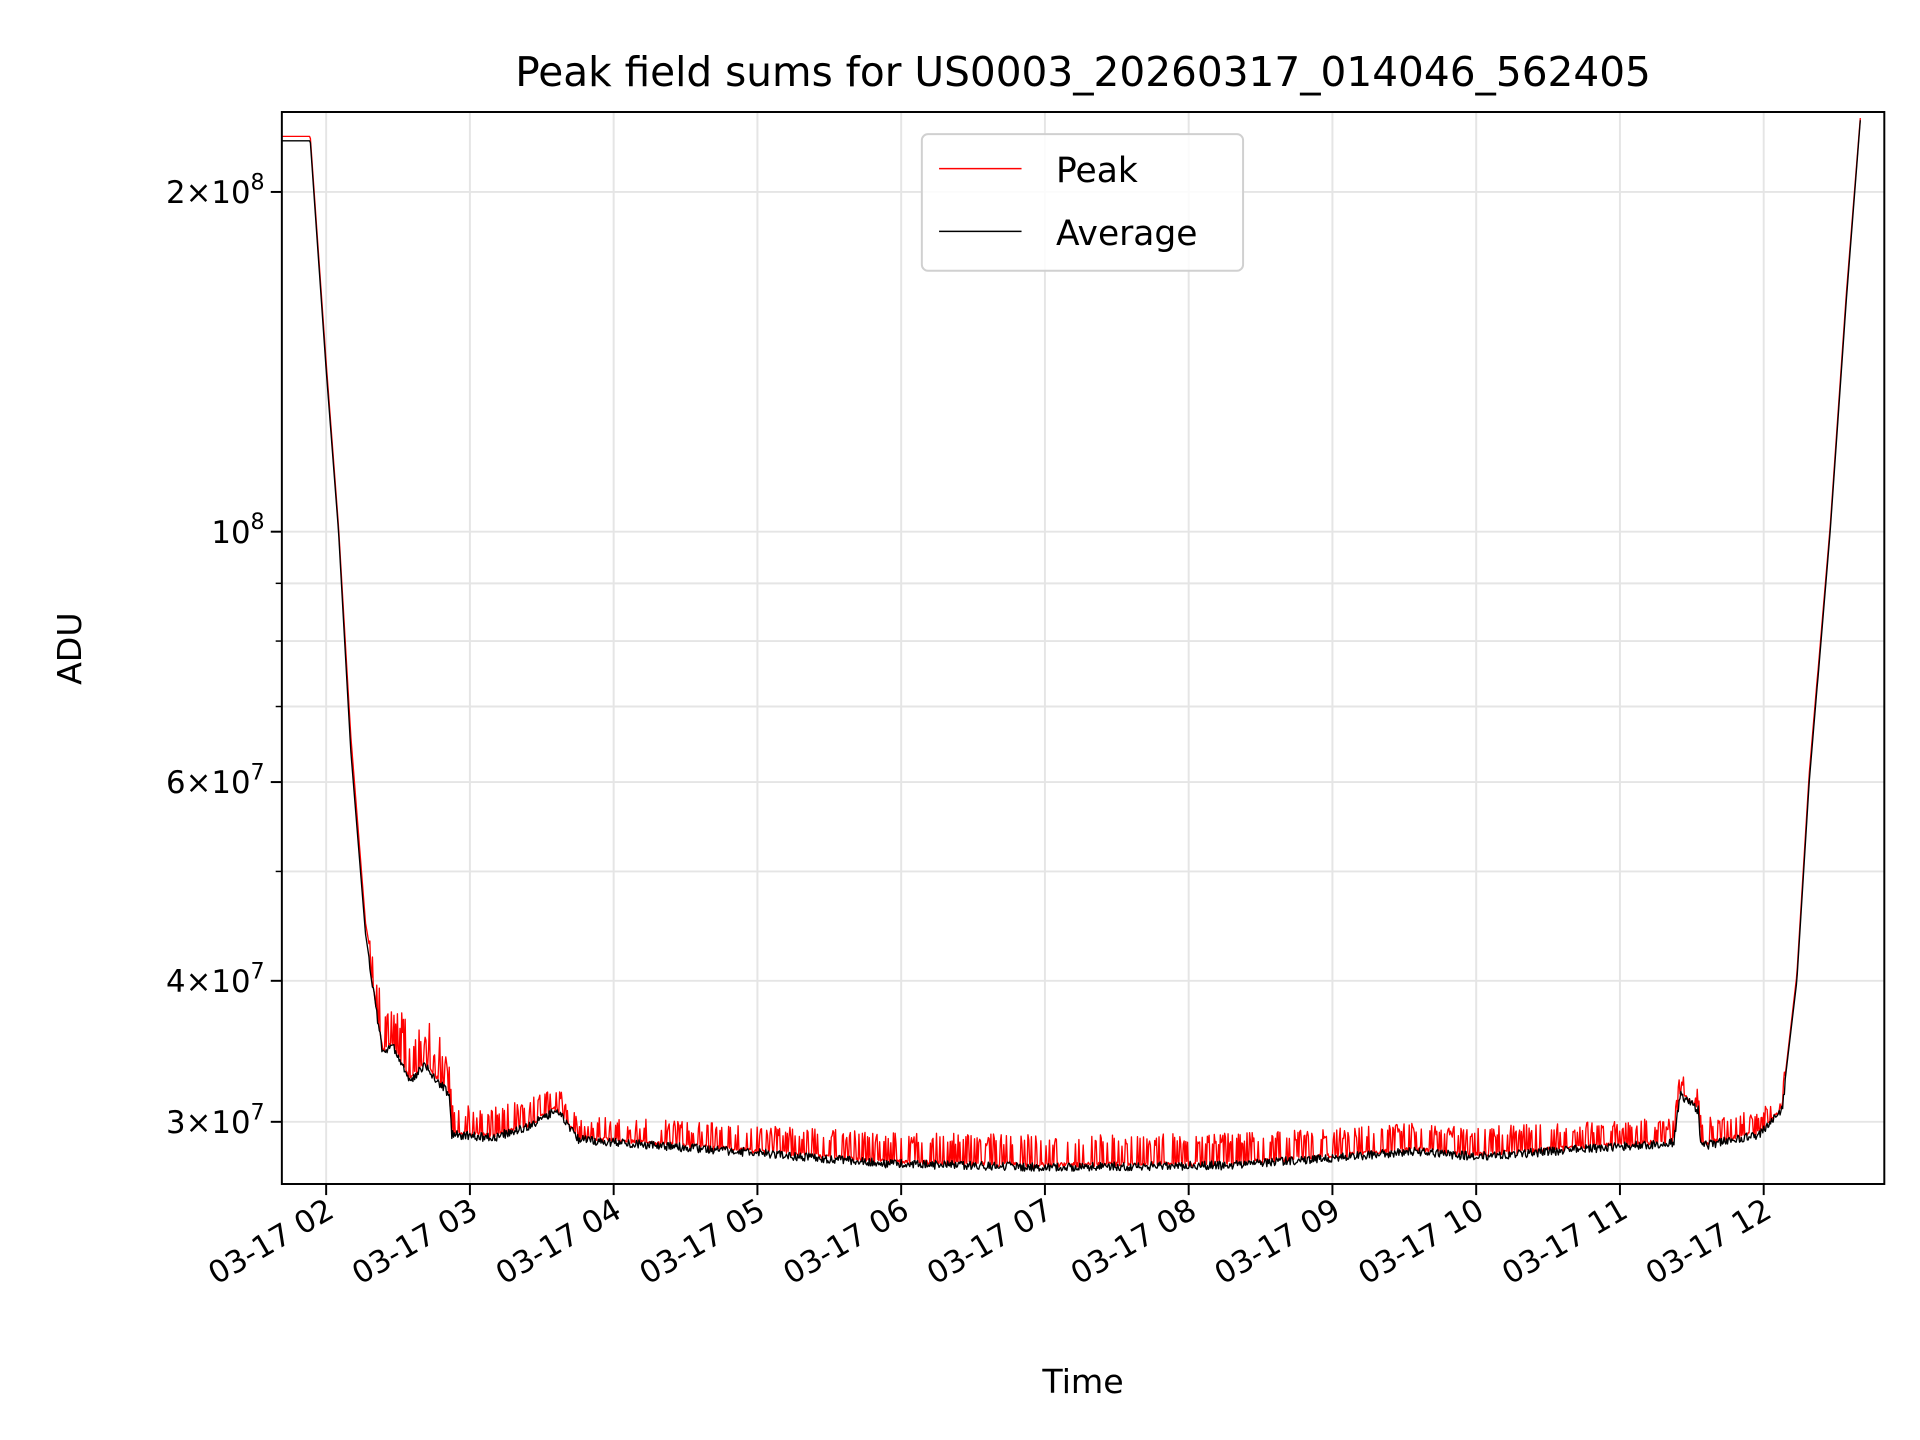 Image resolution: width=1920 pixels, height=1440 pixels. What do you see at coordinates (559, 1242) in the screenshot?
I see `x-tick-label: 03-17 04` at bounding box center [559, 1242].